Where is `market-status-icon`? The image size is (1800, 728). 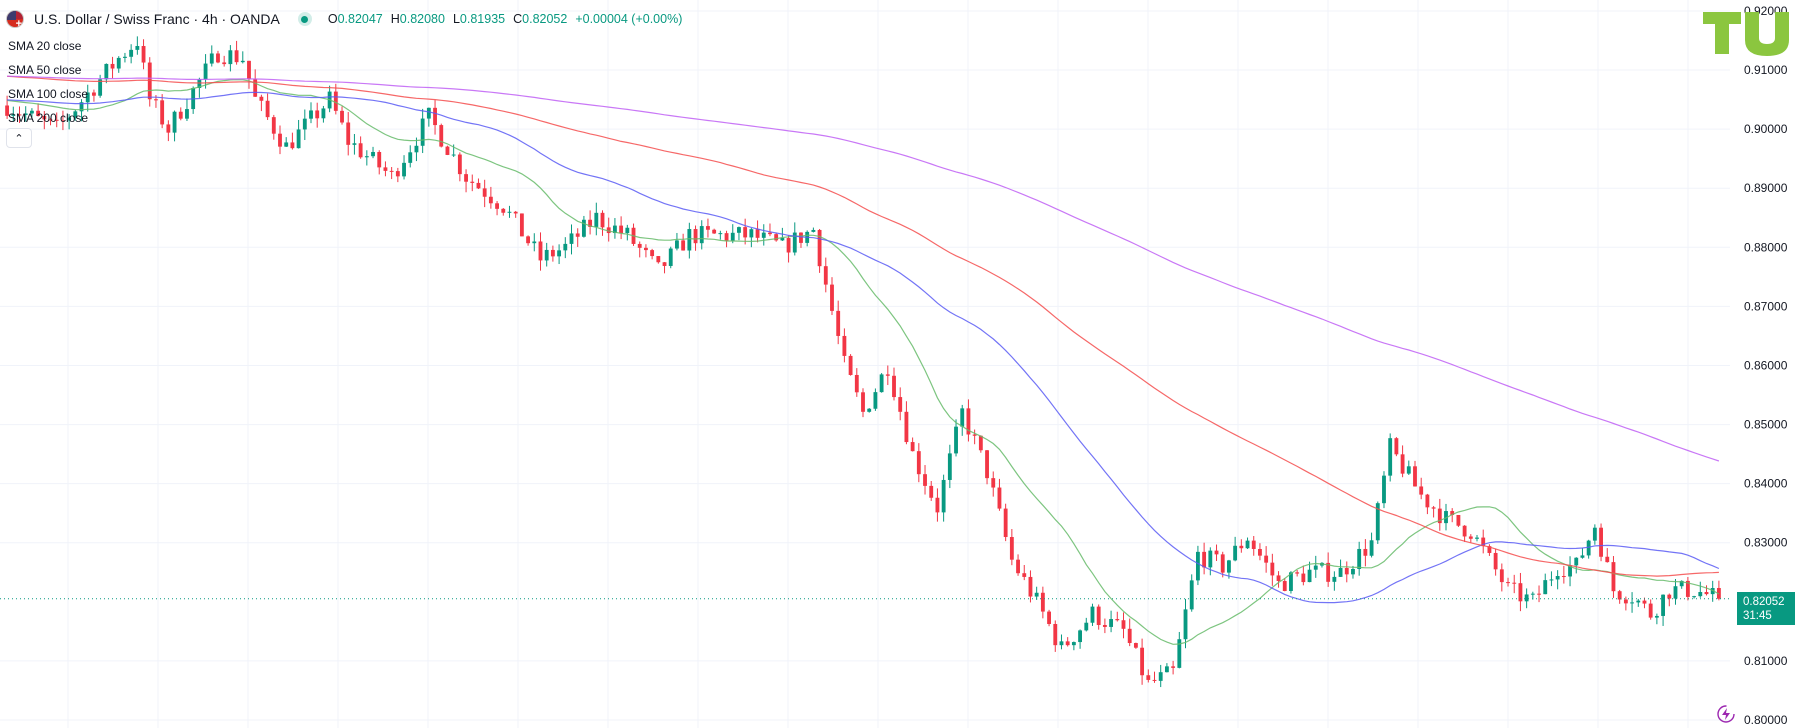 market-status-icon is located at coordinates (304, 19).